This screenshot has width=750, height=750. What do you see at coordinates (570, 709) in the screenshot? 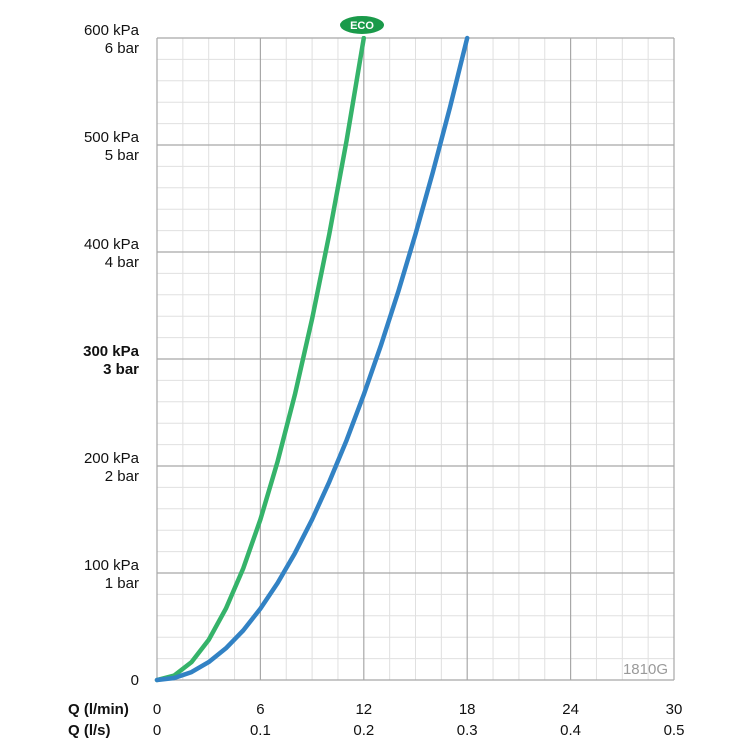
I see `x-tick-label-lmin: 24` at bounding box center [570, 709].